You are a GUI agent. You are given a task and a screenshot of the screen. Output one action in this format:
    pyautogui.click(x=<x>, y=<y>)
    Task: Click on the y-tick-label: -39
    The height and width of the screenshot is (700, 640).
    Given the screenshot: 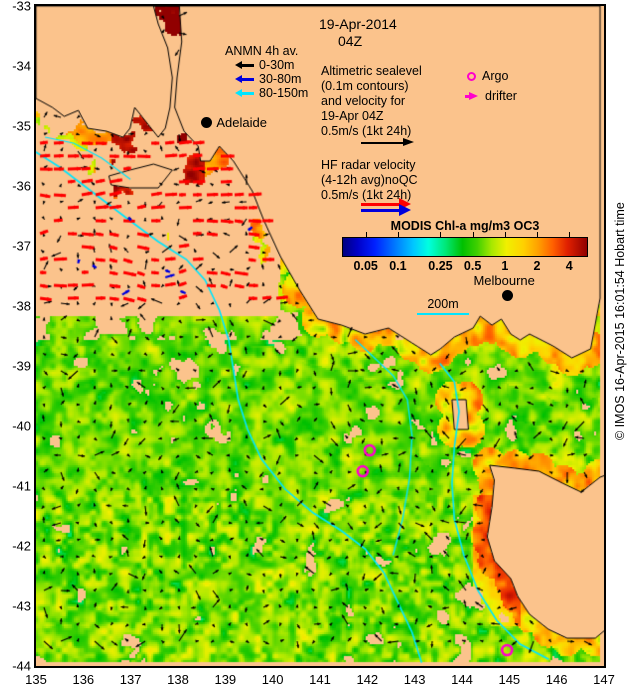 What is the action you would take?
    pyautogui.click(x=21, y=366)
    